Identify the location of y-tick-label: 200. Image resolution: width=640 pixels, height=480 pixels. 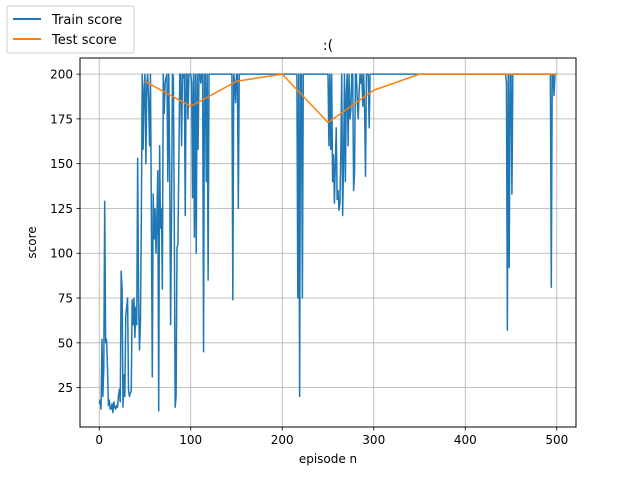
(61, 75).